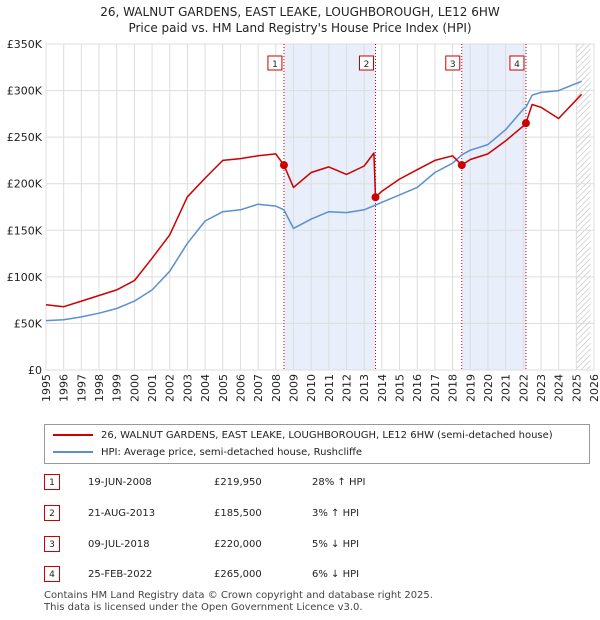 This screenshot has width=600, height=620. What do you see at coordinates (122, 513) in the screenshot?
I see `sale-date: 21-AUG-2013` at bounding box center [122, 513].